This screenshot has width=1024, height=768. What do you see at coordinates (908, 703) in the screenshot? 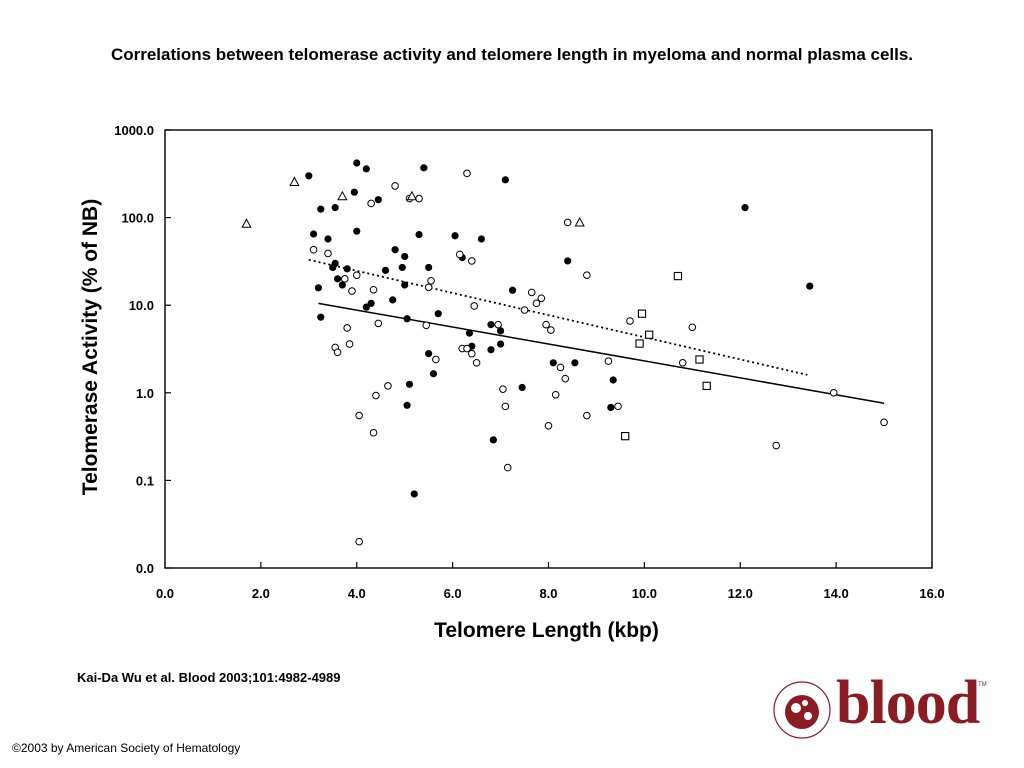
I see `logo-wordmark: blood` at bounding box center [908, 703].